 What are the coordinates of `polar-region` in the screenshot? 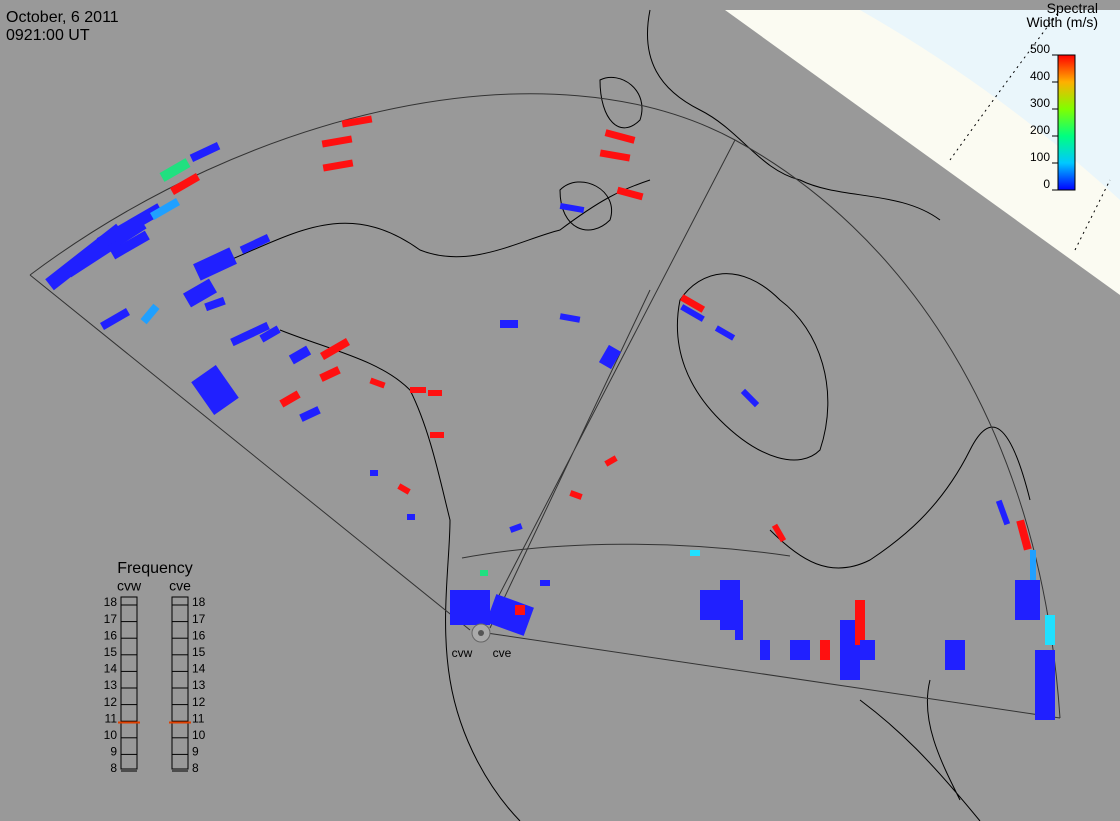 It's located at (990, 105).